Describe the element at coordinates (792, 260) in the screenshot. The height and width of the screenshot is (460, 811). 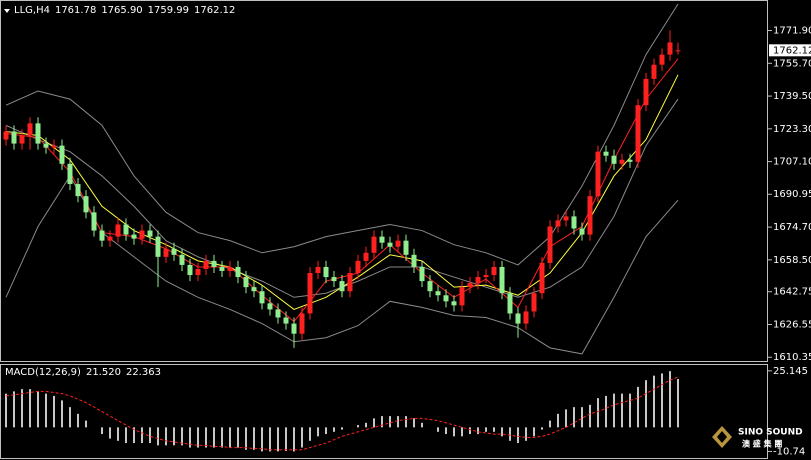
I see `y-tick-label: 1658.50` at that location.